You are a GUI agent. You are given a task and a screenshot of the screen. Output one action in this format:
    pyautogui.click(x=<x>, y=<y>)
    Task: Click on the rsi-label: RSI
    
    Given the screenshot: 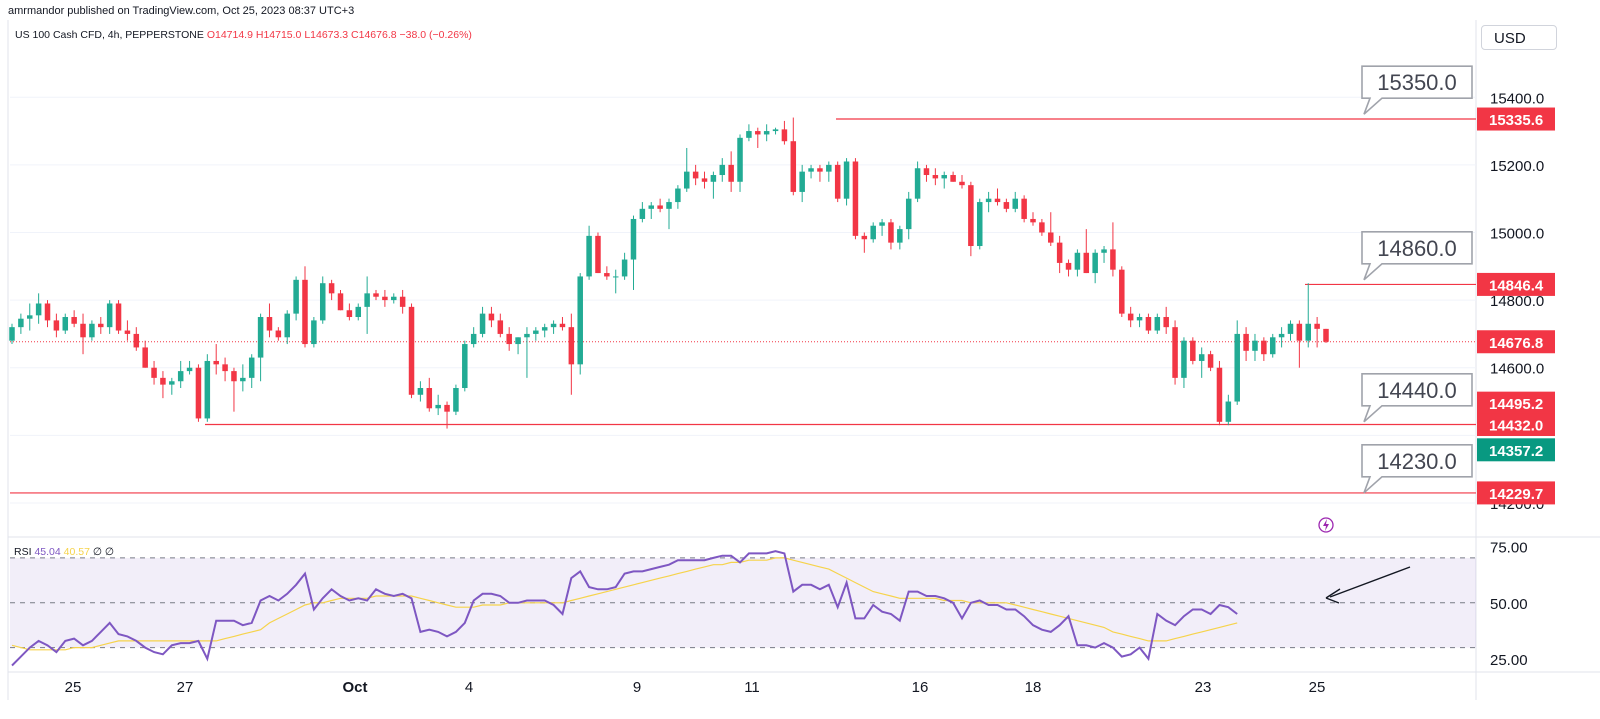 What is the action you would take?
    pyautogui.click(x=23, y=552)
    